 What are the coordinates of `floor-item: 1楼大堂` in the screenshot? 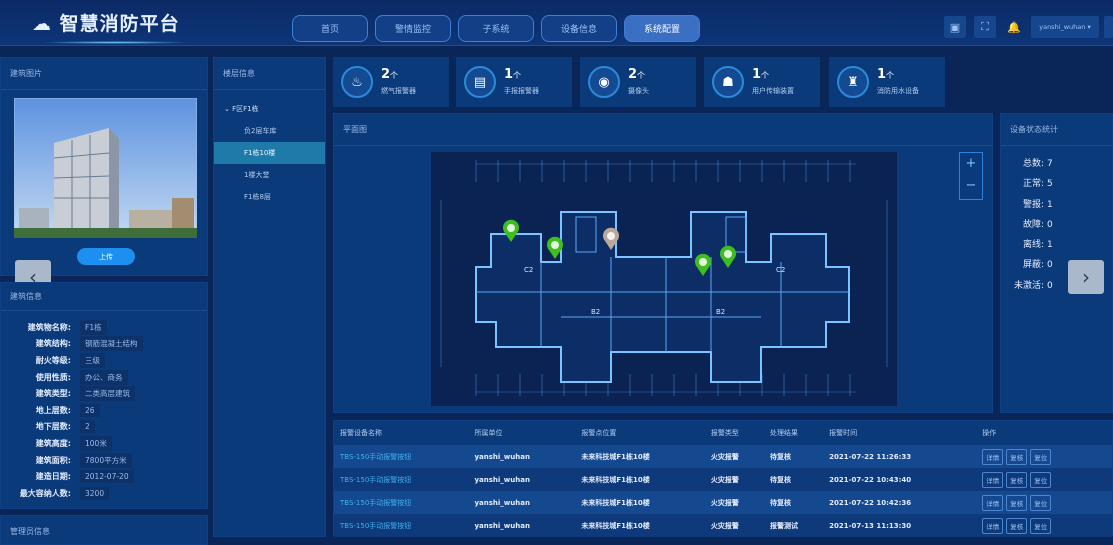 It's located at (257, 175).